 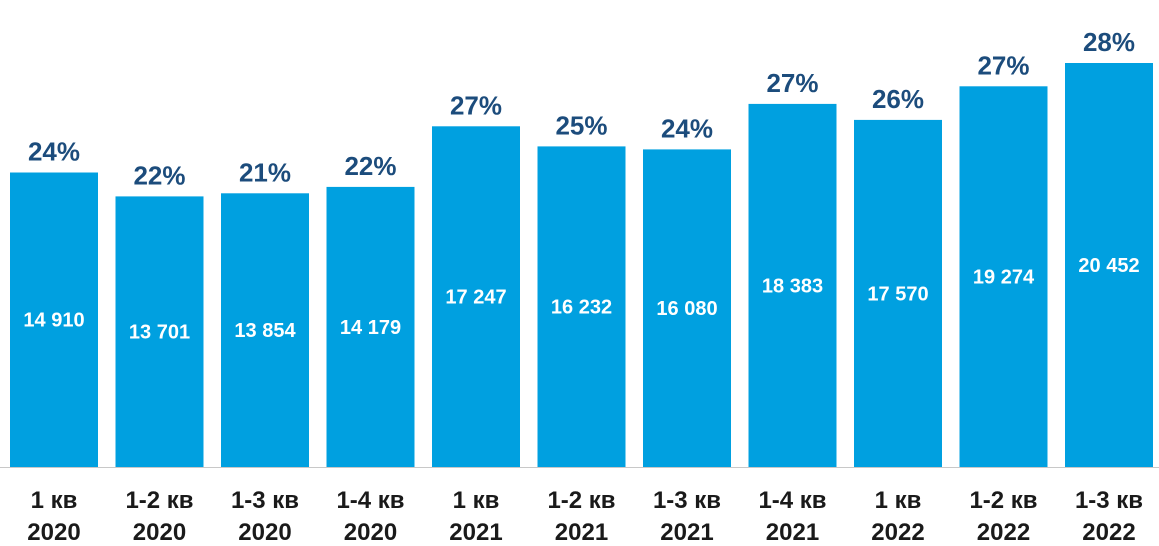 I want to click on bar-value-label: 14 910, so click(x=53, y=321).